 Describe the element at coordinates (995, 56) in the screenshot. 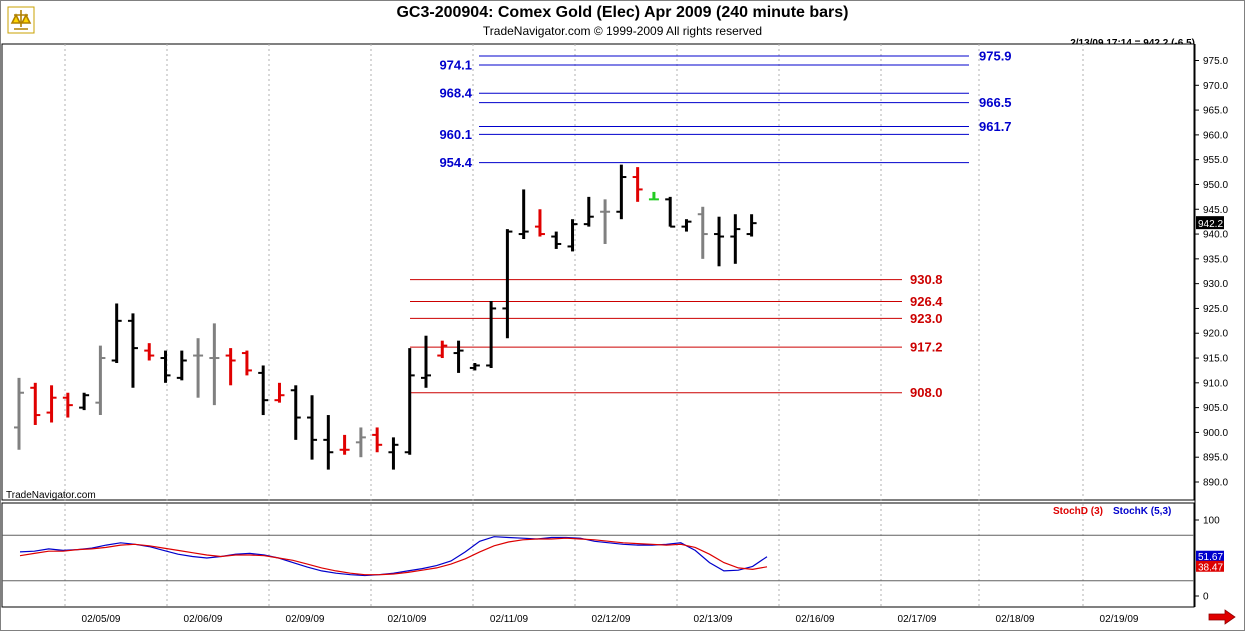

I see `upper-level-label: 975.9` at that location.